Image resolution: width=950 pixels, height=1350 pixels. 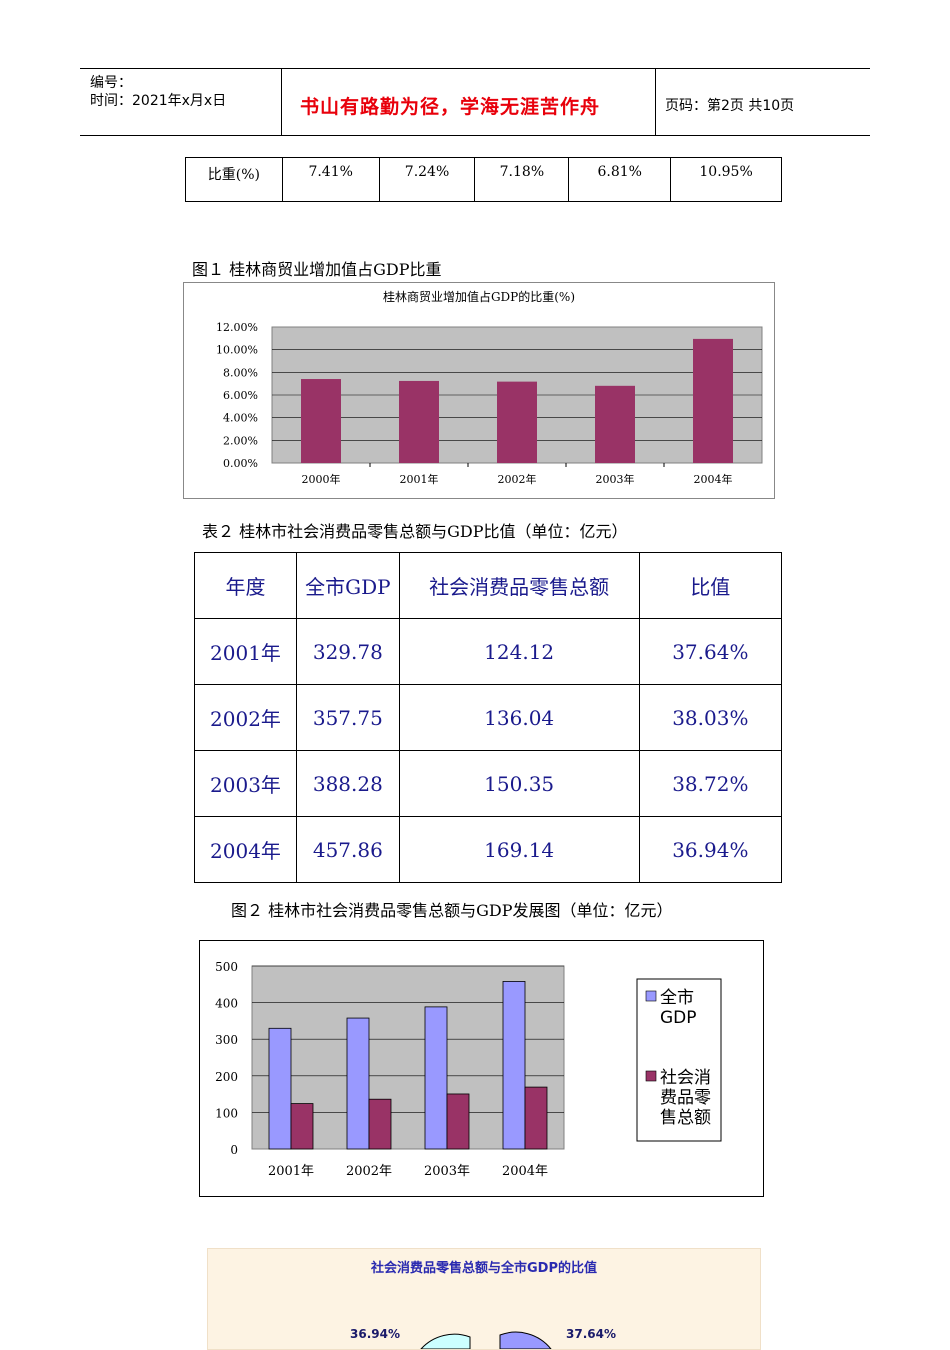 What do you see at coordinates (226, 967) in the screenshot?
I see `y-tick-label: 500` at bounding box center [226, 967].